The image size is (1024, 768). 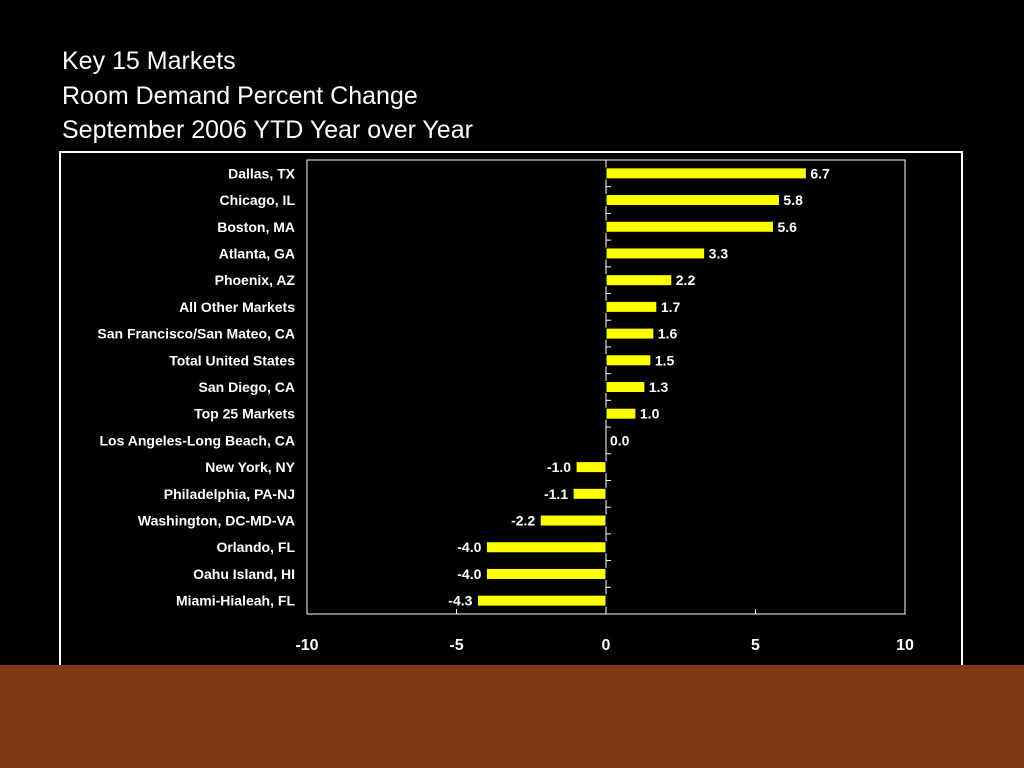 I want to click on category-label: Los Angeles-Long Beach, CA, so click(x=197, y=440).